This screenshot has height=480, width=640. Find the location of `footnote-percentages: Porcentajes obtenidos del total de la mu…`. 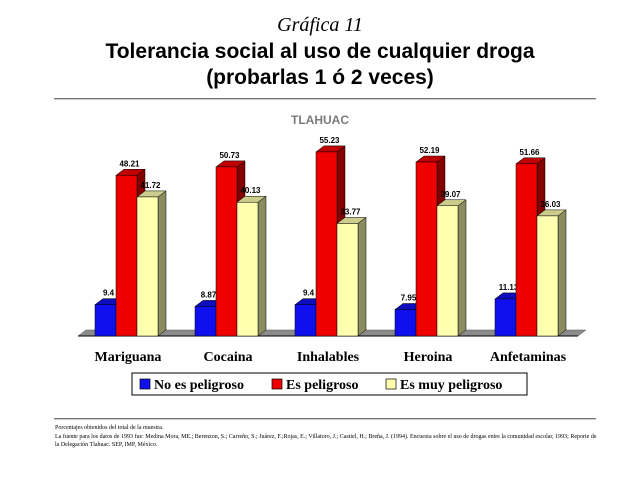

footnote-percentages: Porcentajes obtenidos del total de la mu… is located at coordinates (109, 428).